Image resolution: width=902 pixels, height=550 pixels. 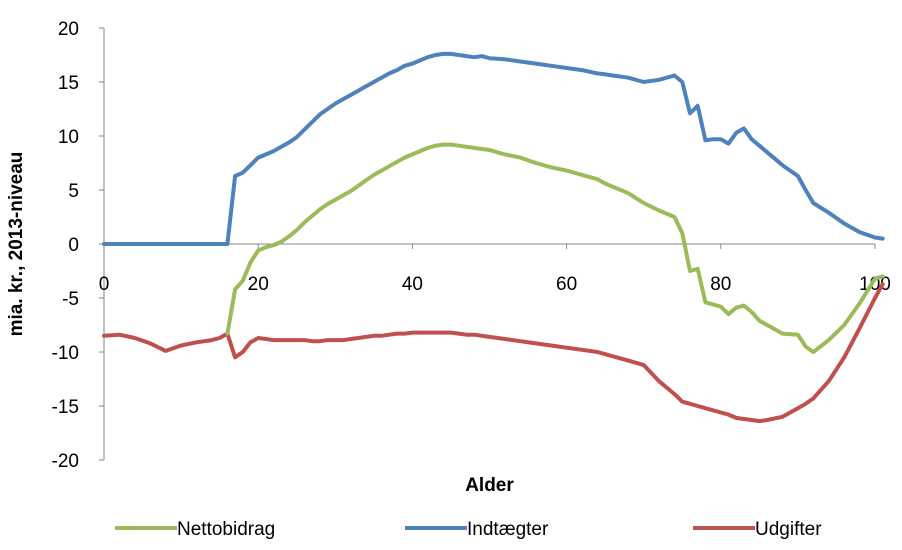 What do you see at coordinates (226, 529) in the screenshot?
I see `legend-label: Nettobidrag` at bounding box center [226, 529].